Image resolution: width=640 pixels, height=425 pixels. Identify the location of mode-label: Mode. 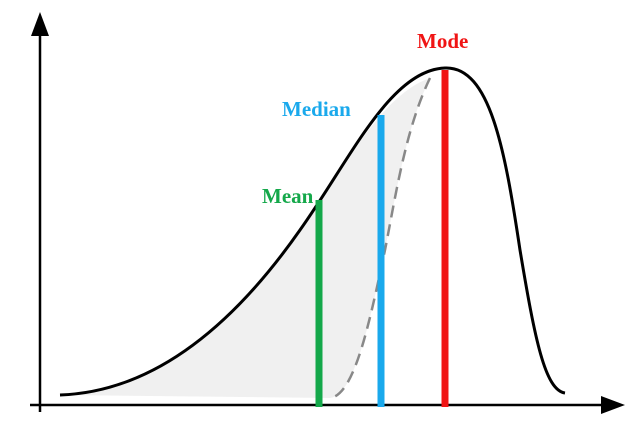
(442, 41).